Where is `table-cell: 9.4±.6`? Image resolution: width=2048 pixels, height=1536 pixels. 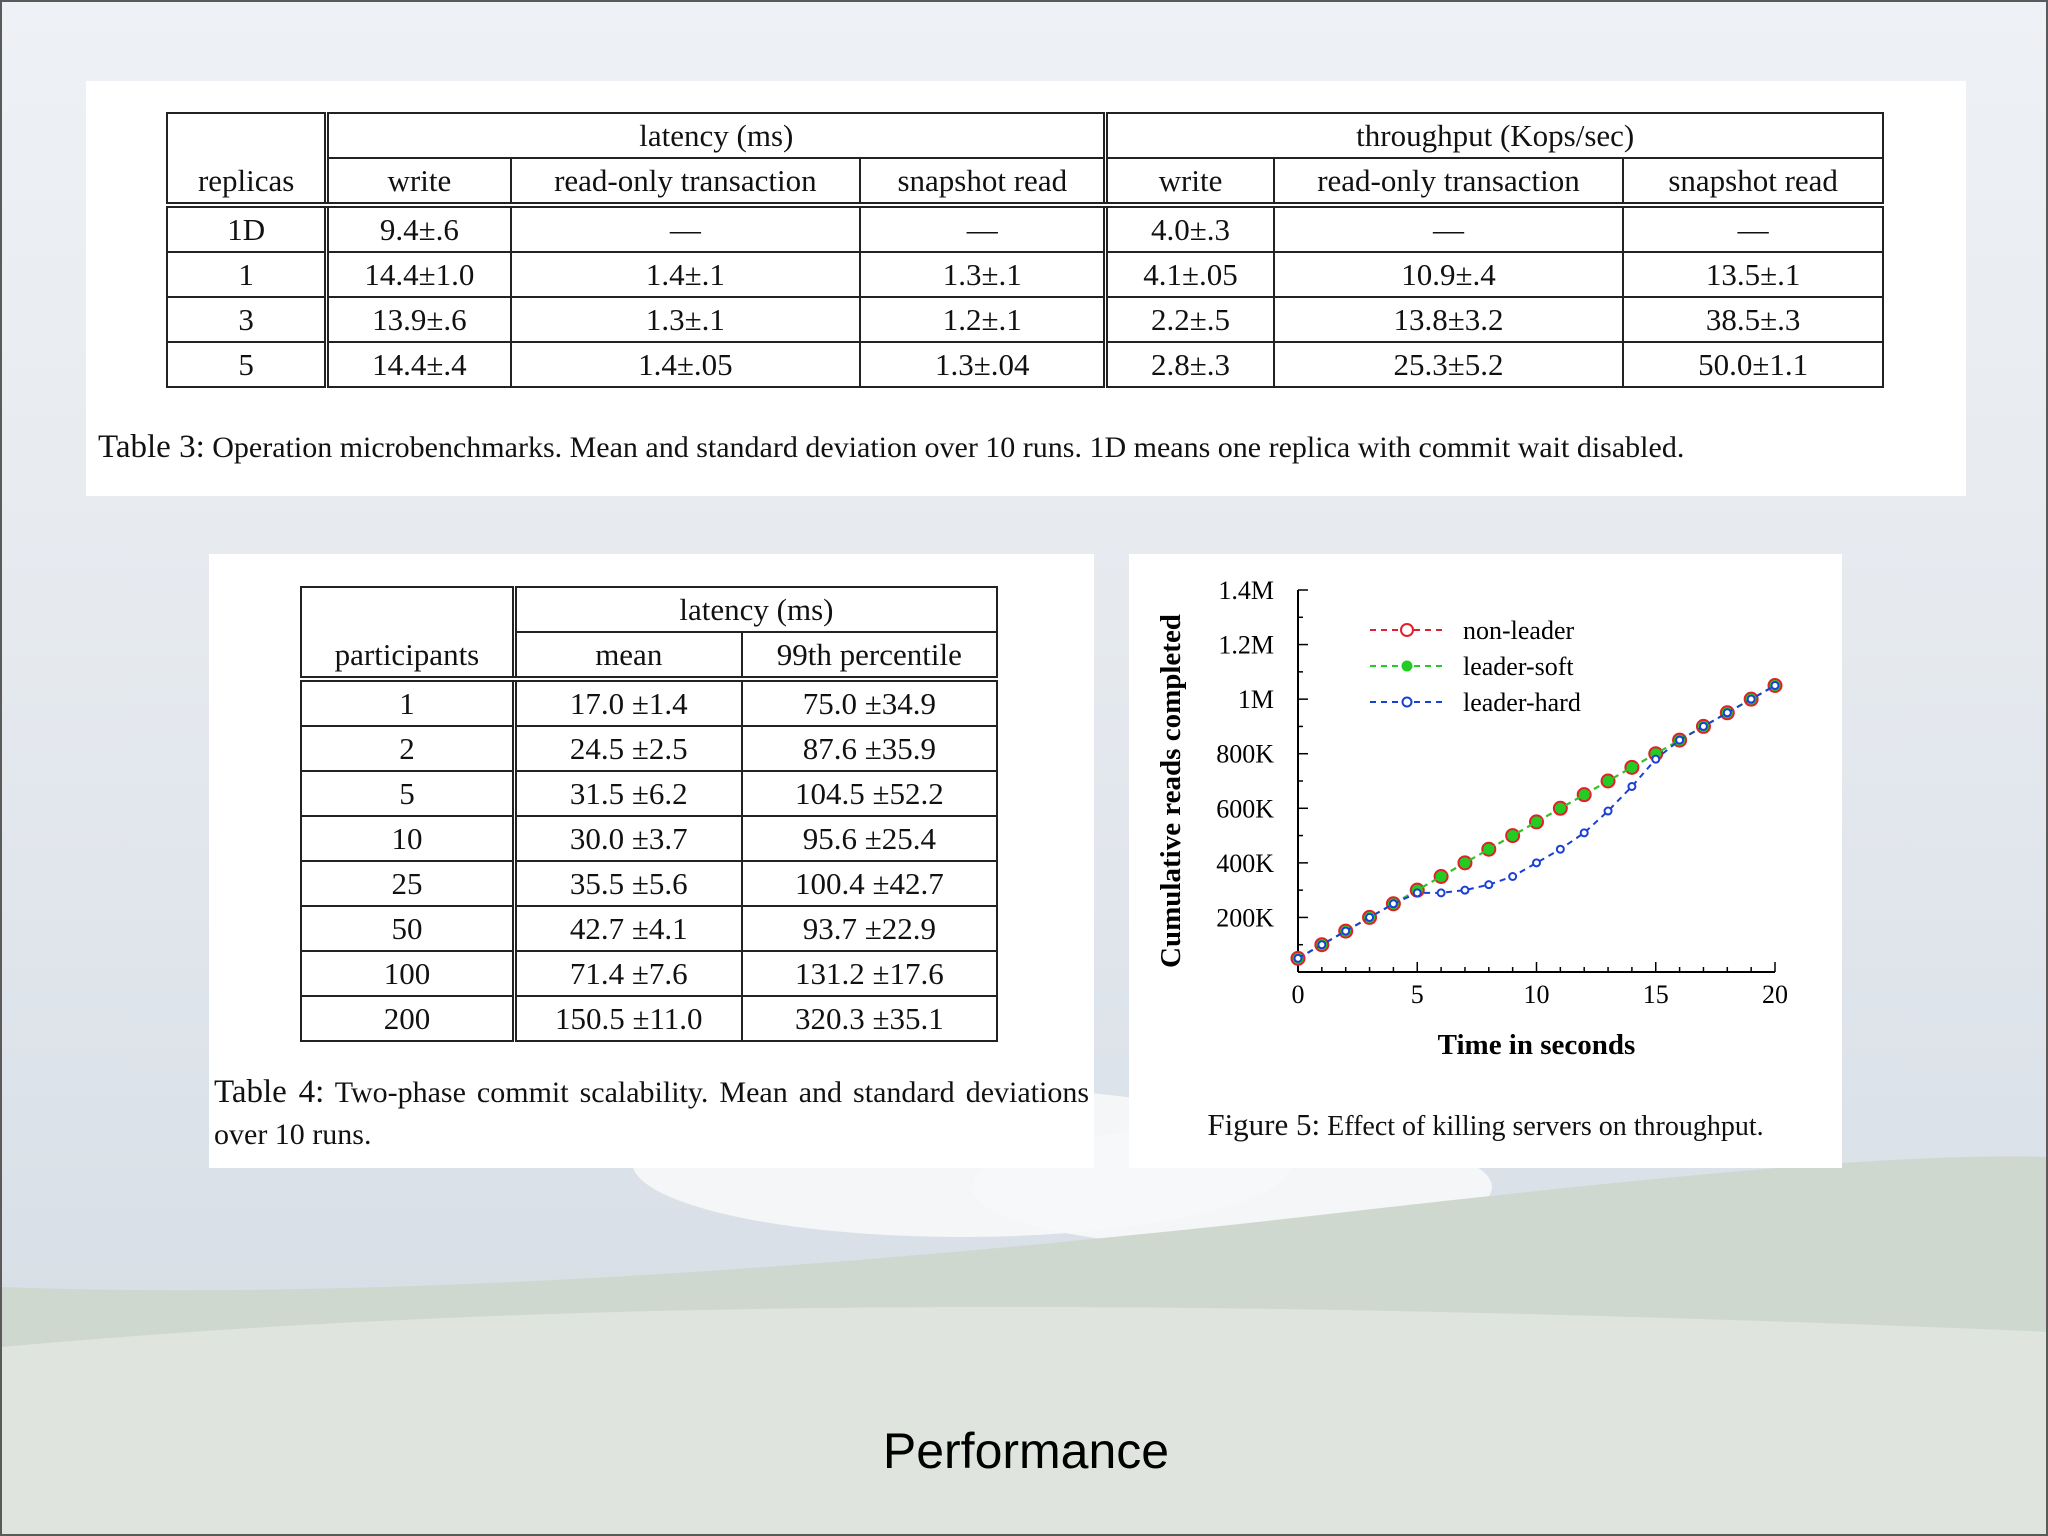 table-cell: 9.4±.6 is located at coordinates (418, 228).